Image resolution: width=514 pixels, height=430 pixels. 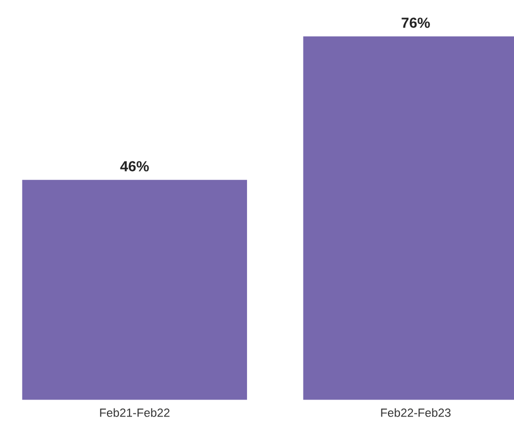 I want to click on x-tick-label: Feb21-Feb22, so click(x=135, y=412).